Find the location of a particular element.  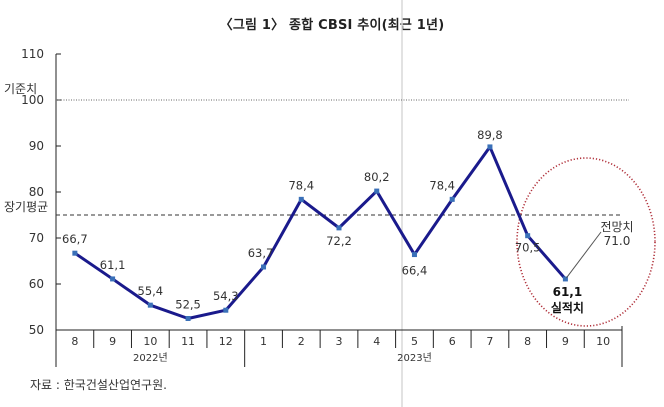

y-tick-label: 90 is located at coordinates (36, 146).